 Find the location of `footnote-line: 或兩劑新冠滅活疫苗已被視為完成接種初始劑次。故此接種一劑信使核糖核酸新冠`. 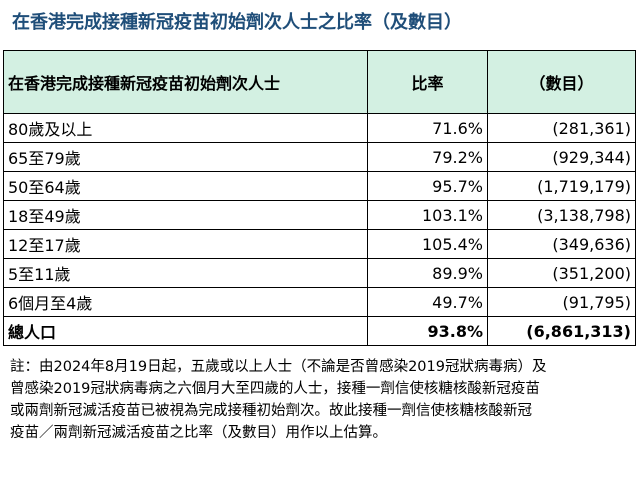

footnote-line: 或兩劑新冠滅活疫苗已被視為完成接種初始劑次。故此接種一劑信使核糖核酸新冠 is located at coordinates (271, 411).